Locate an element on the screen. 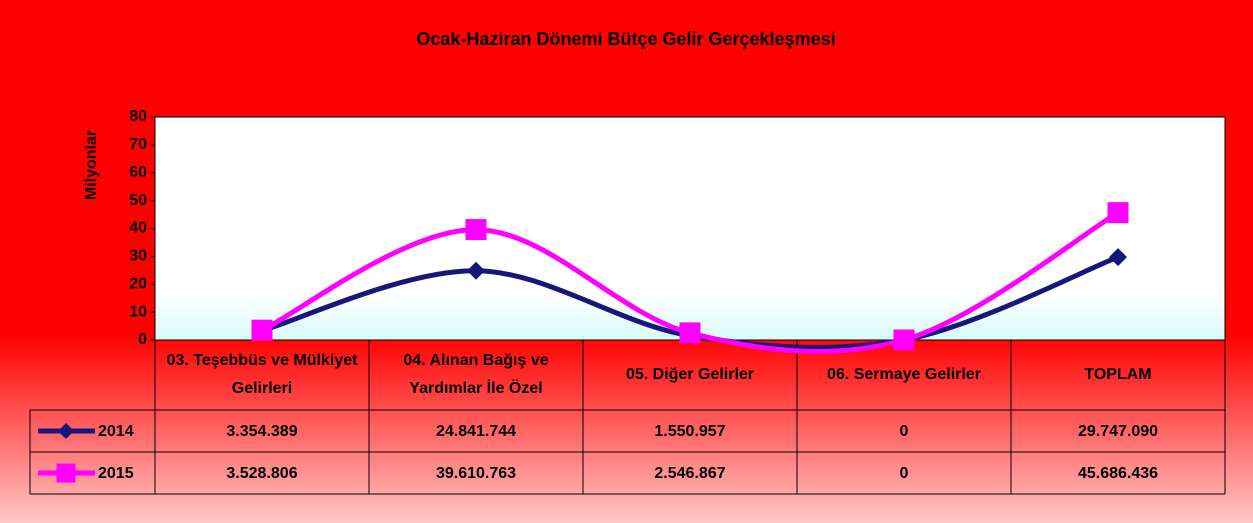 The image size is (1253, 523). value-label: 3.528.806 is located at coordinates (261, 473).